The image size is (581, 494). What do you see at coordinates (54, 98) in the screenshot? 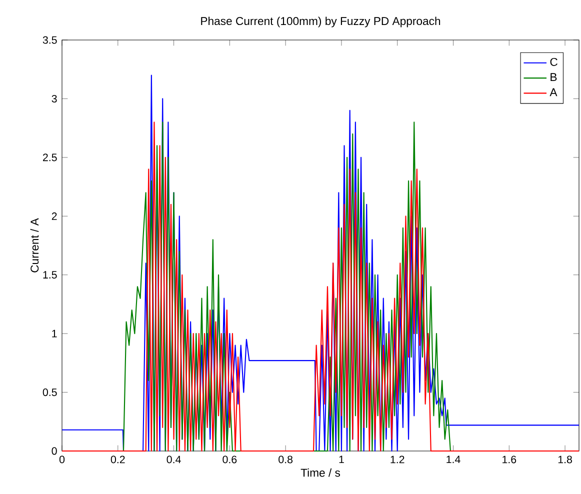
I see `y-tick-label: 3` at bounding box center [54, 98].